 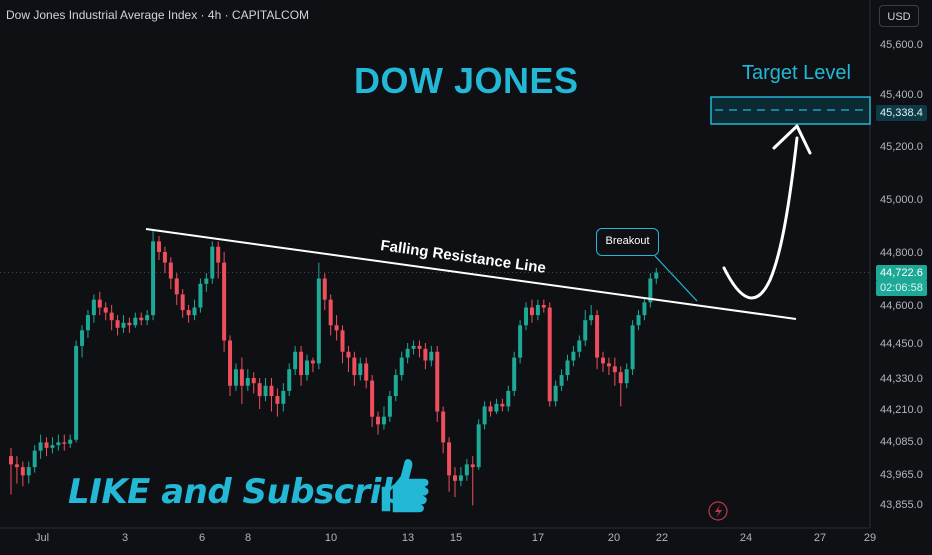 I want to click on candle-countdown: 02:06:58, so click(x=901, y=288).